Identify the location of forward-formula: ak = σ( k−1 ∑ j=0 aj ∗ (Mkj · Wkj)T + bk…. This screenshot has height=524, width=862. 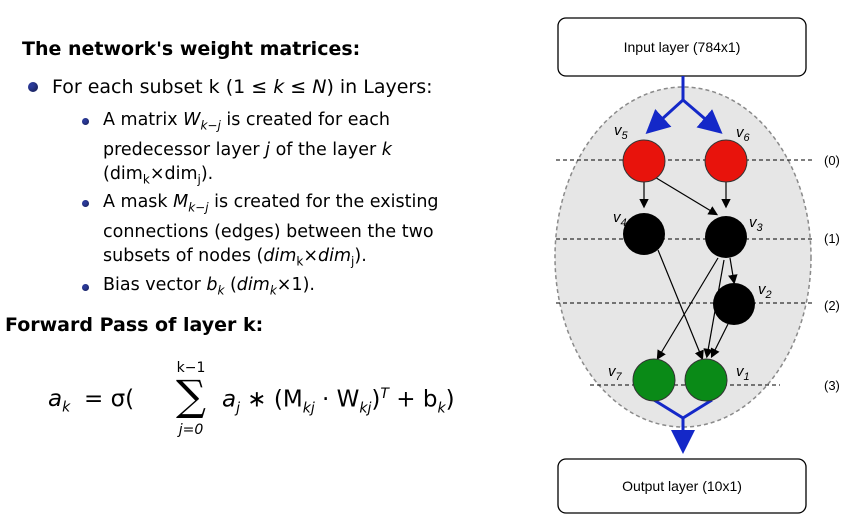
(251, 399).